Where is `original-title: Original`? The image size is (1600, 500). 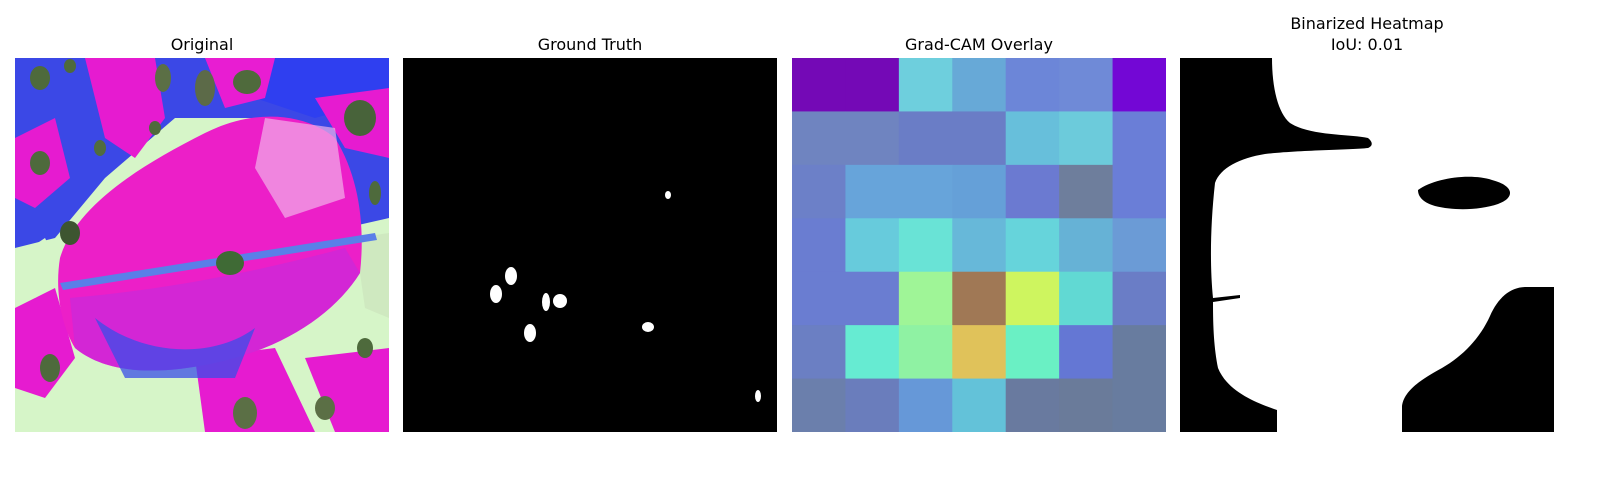 original-title: Original is located at coordinates (202, 44).